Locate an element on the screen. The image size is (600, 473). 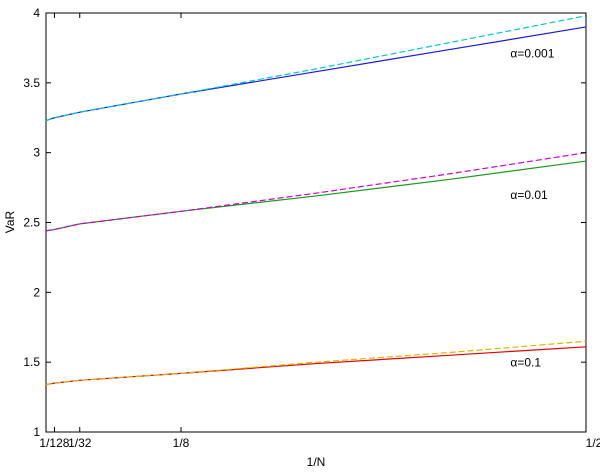
y-axis-label: VaR is located at coordinates (10, 221).